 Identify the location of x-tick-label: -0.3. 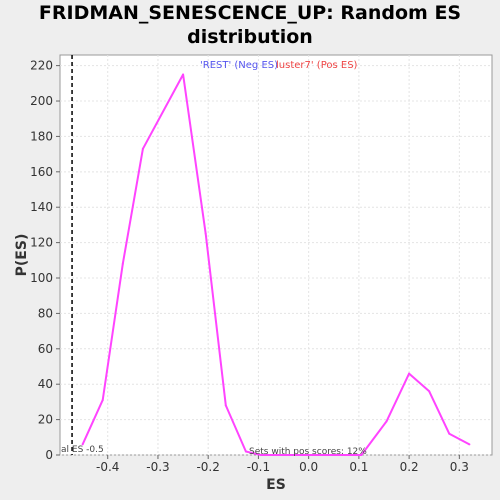
(157, 467).